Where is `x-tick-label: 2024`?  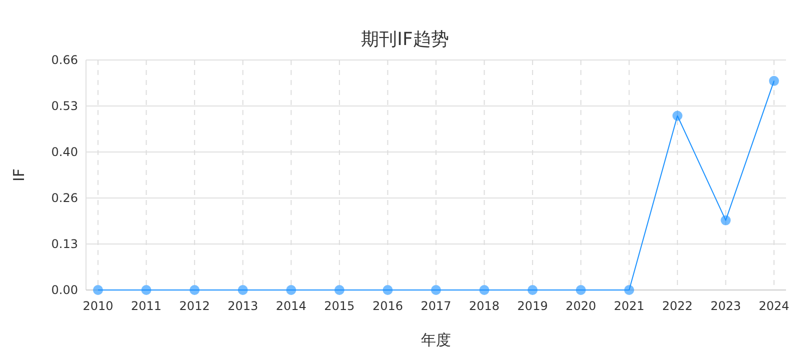
x-tick-label: 2024 is located at coordinates (774, 306).